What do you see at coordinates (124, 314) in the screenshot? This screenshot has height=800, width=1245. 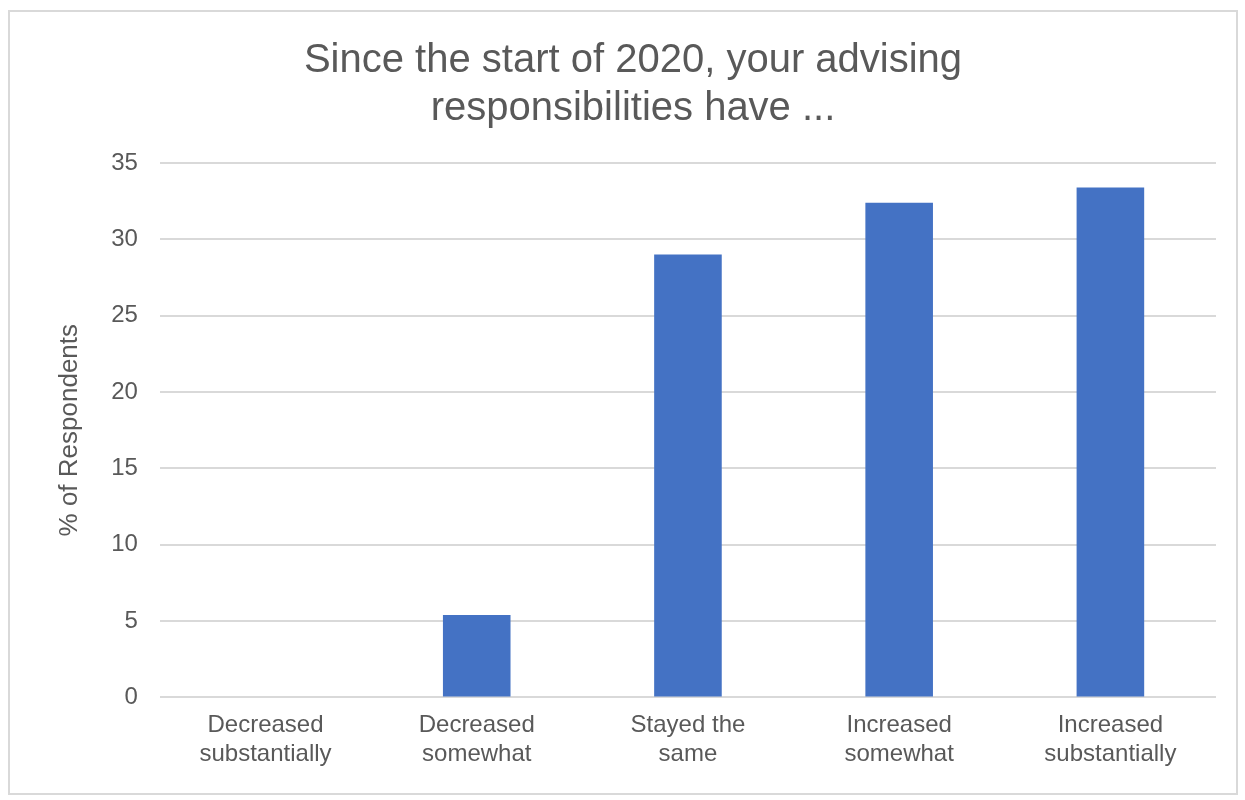 I see `y-tick-label: 25` at bounding box center [124, 314].